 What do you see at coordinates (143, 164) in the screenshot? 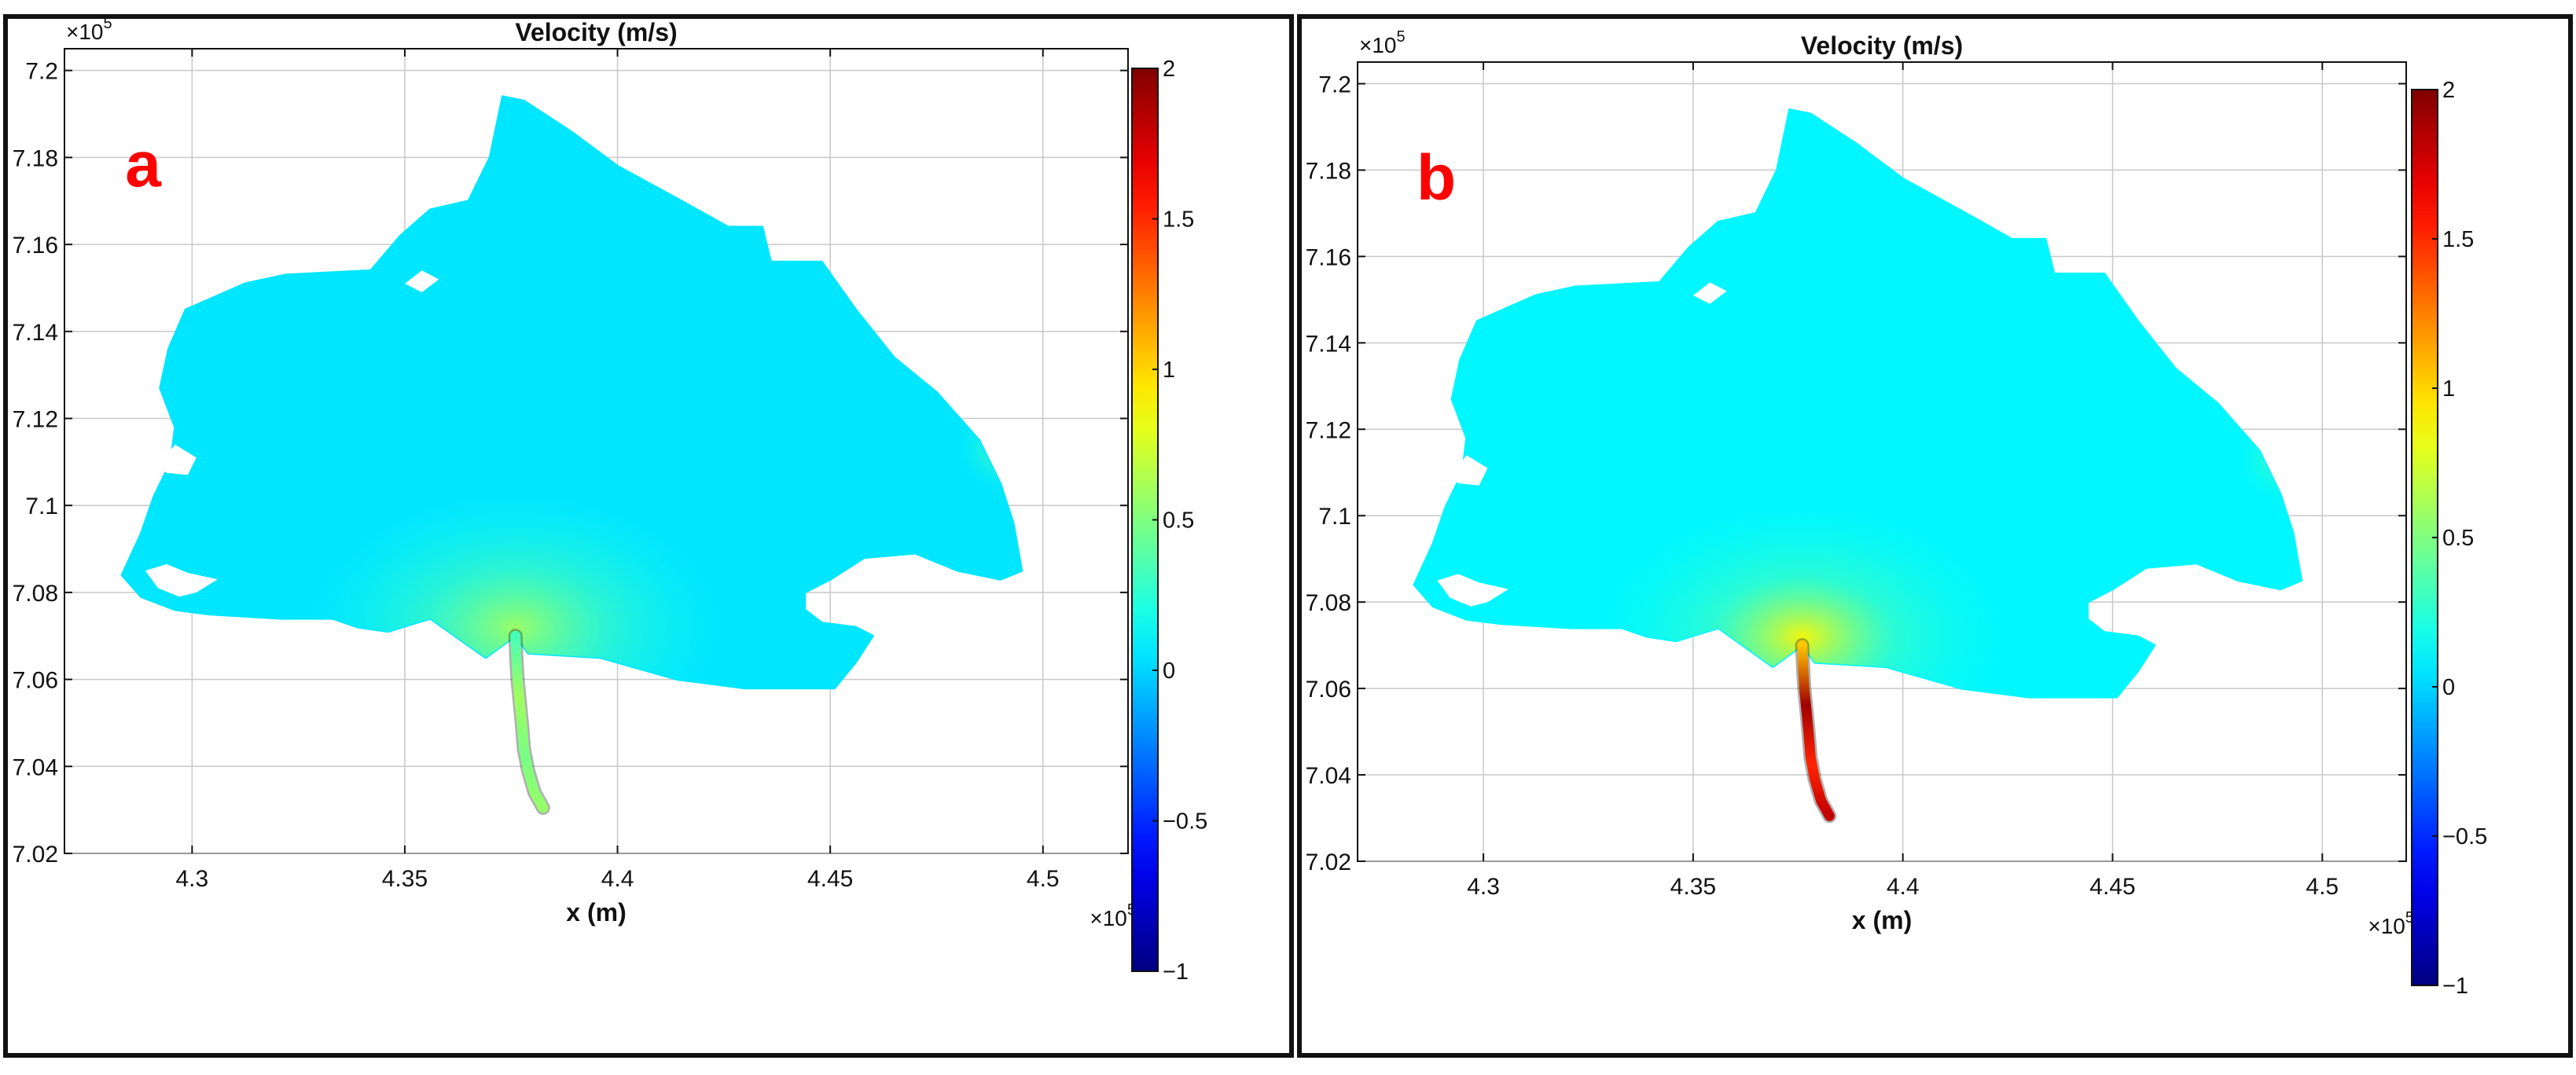
I see `panel-label: a` at bounding box center [143, 164].